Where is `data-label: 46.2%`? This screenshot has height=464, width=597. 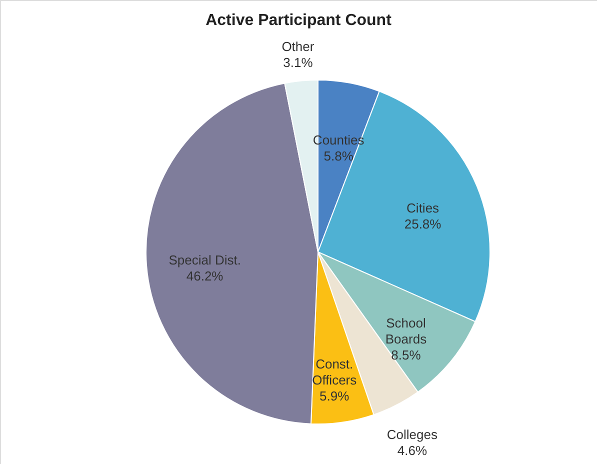
data-label: 46.2% is located at coordinates (205, 276).